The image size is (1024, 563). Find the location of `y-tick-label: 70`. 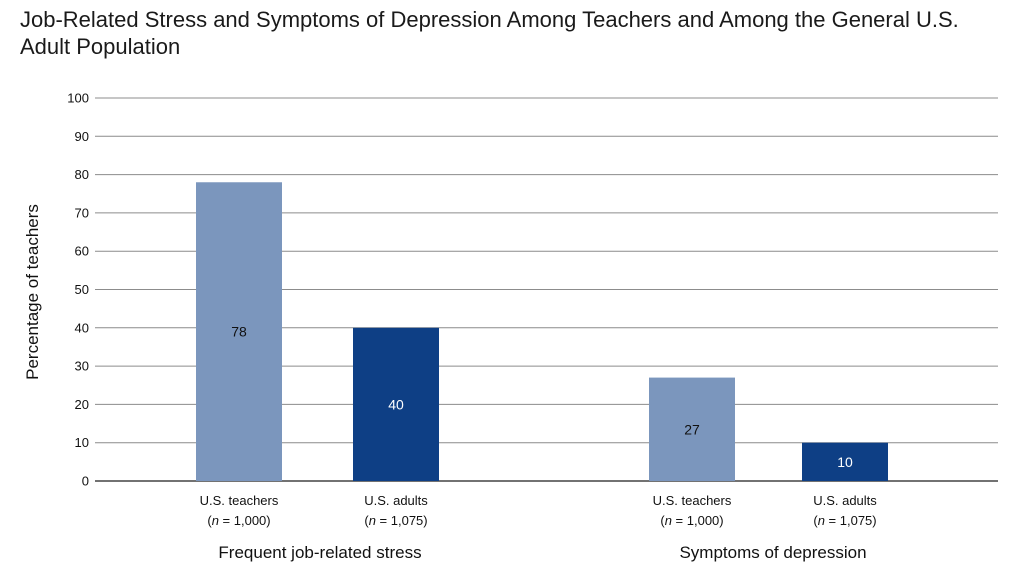

y-tick-label: 70 is located at coordinates (82, 212).